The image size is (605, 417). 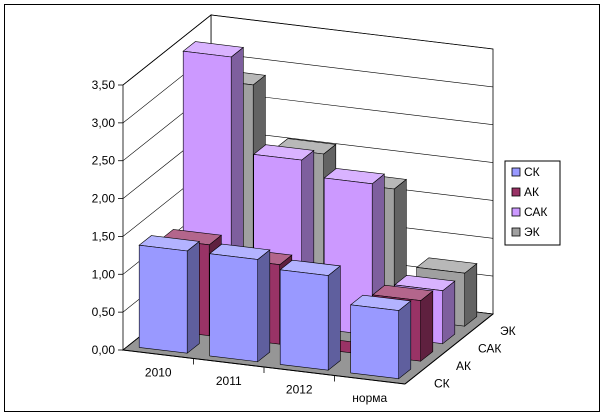 I want to click on y-tick-label: 1,50, so click(x=104, y=236).